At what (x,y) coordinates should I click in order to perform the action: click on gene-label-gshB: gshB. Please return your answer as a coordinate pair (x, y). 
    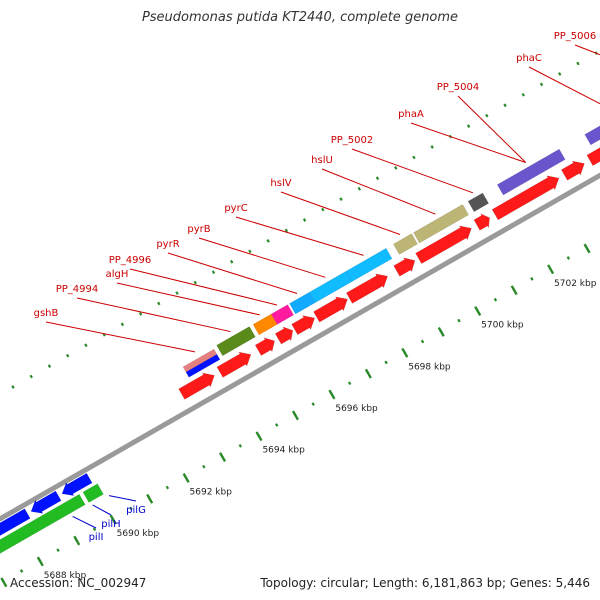
    Looking at the image, I should click on (46, 313).